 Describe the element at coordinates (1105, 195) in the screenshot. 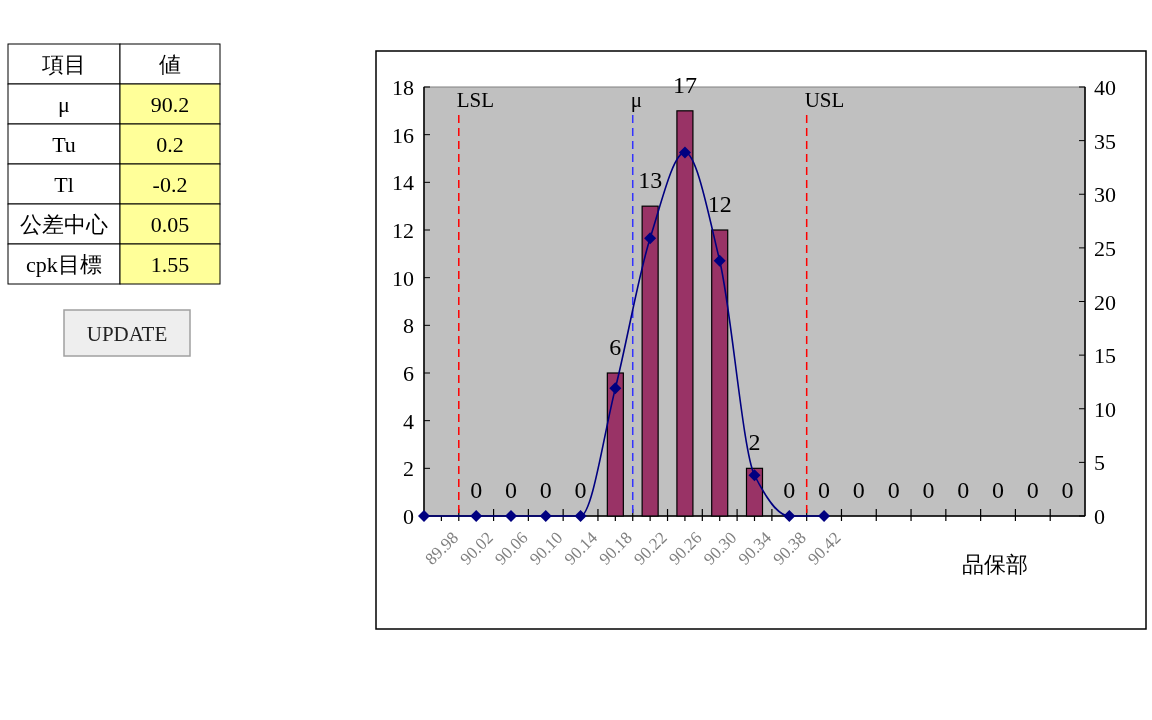

I see `y2-tick-label: 30` at that location.